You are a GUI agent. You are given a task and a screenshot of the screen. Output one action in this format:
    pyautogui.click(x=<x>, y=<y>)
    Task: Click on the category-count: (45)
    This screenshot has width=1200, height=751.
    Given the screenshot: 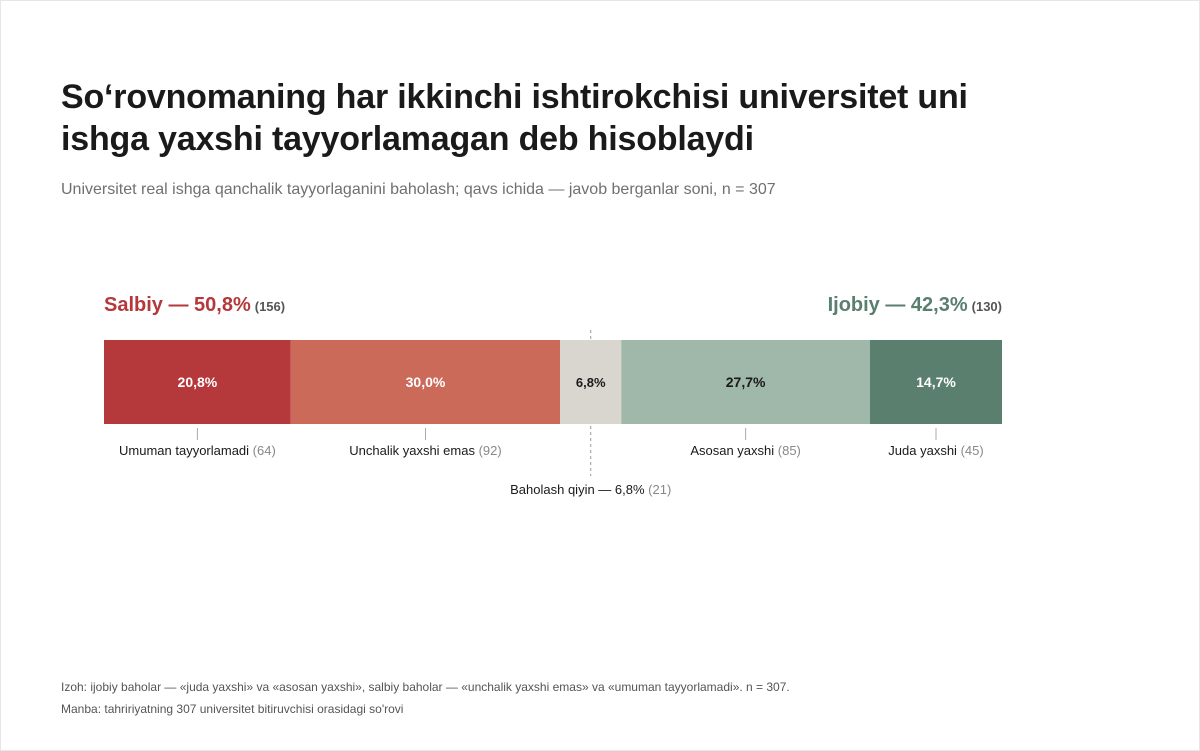 What is the action you would take?
    pyautogui.click(x=972, y=450)
    